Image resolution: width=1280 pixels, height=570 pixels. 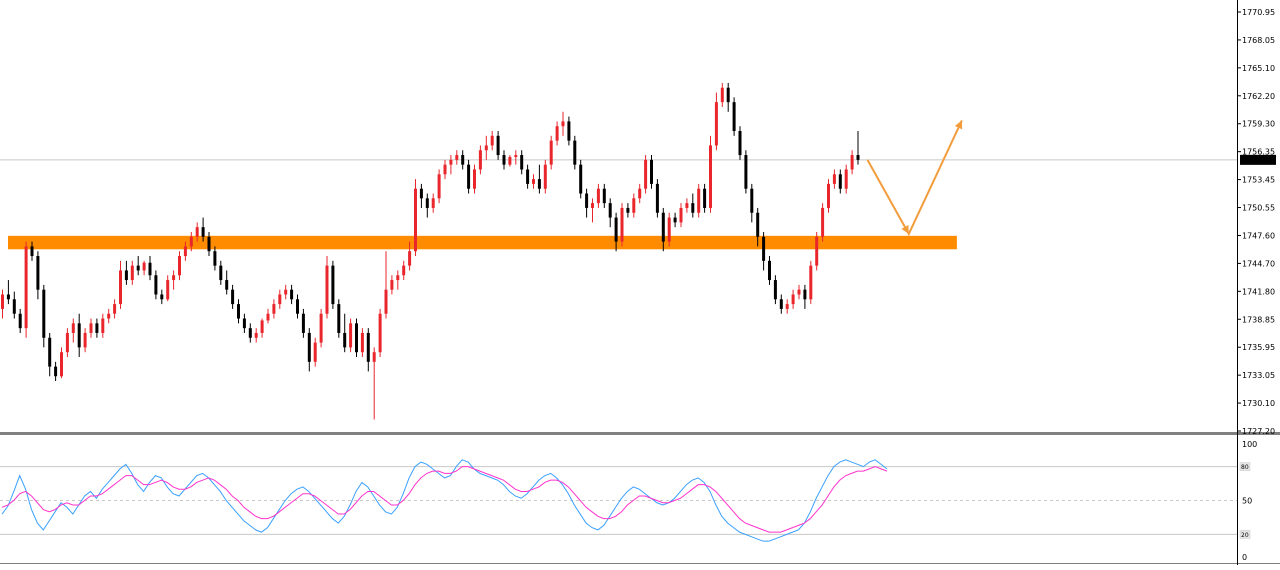 I want to click on osc-slow-line, so click(x=444, y=499).